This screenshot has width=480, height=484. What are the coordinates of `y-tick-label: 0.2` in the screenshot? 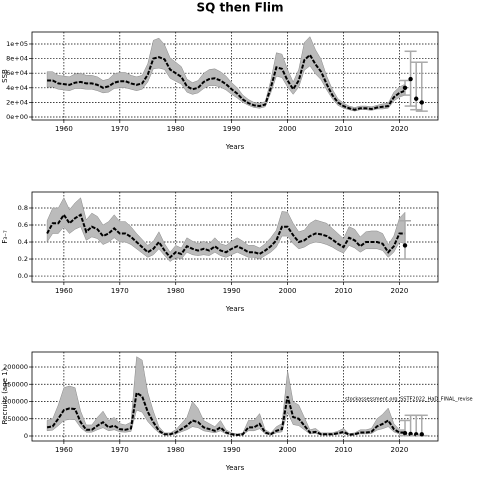 It's located at (23, 259).